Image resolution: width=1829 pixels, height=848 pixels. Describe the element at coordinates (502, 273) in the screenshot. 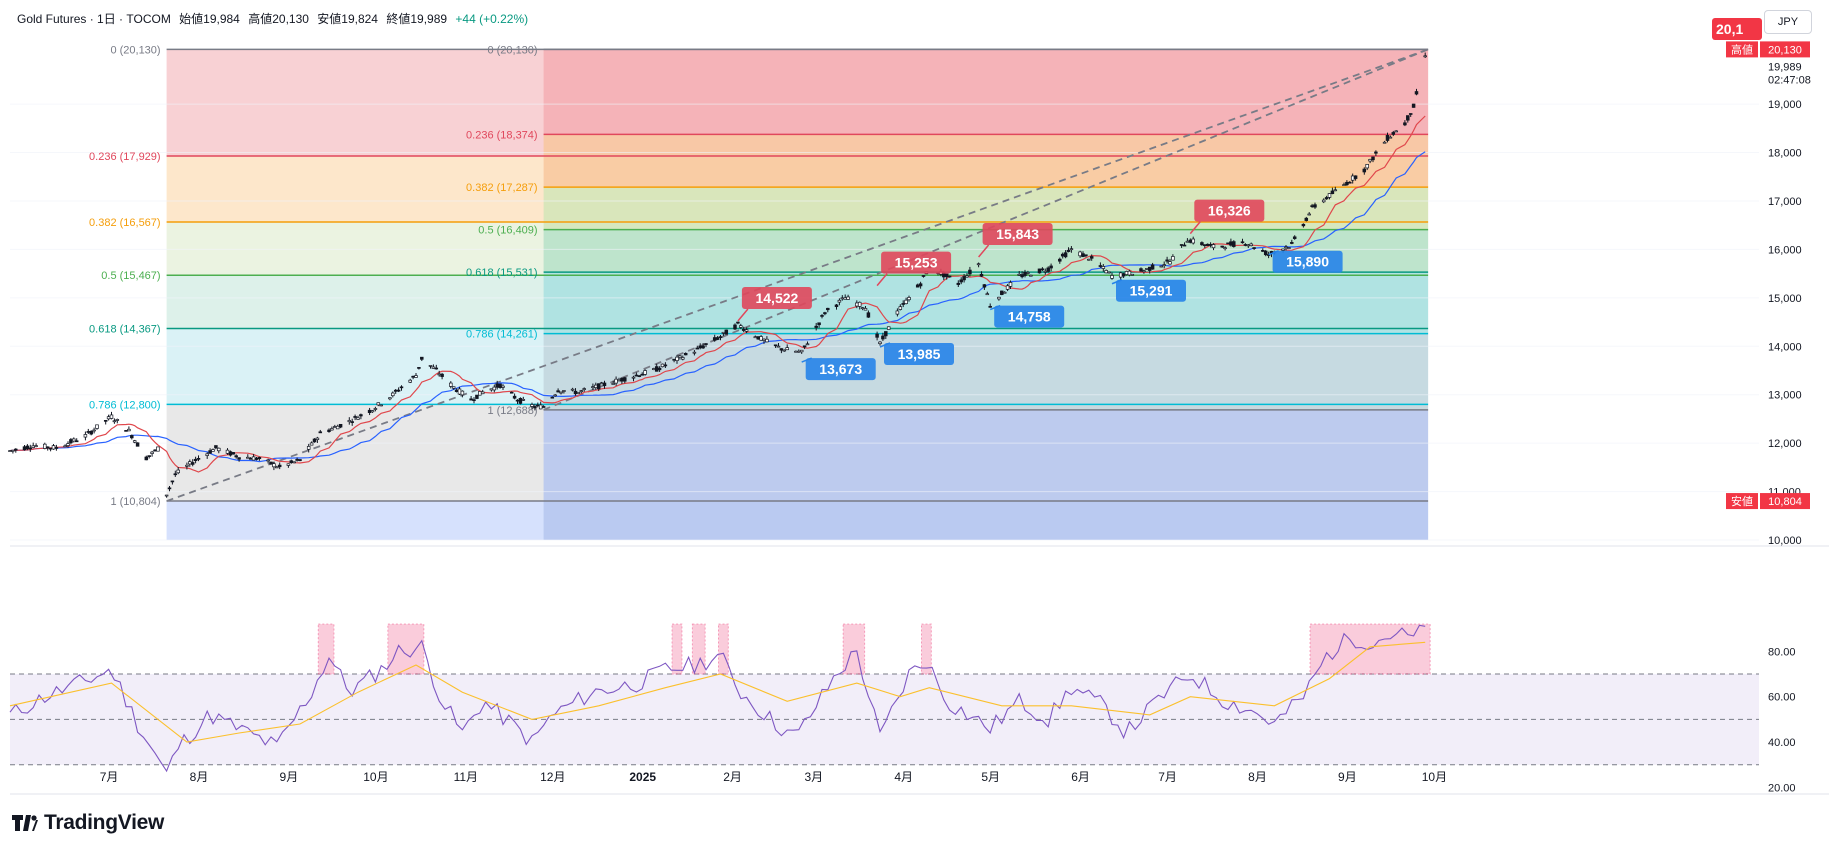

I see `fib-level-label-right: 0.618 (15,531)` at that location.